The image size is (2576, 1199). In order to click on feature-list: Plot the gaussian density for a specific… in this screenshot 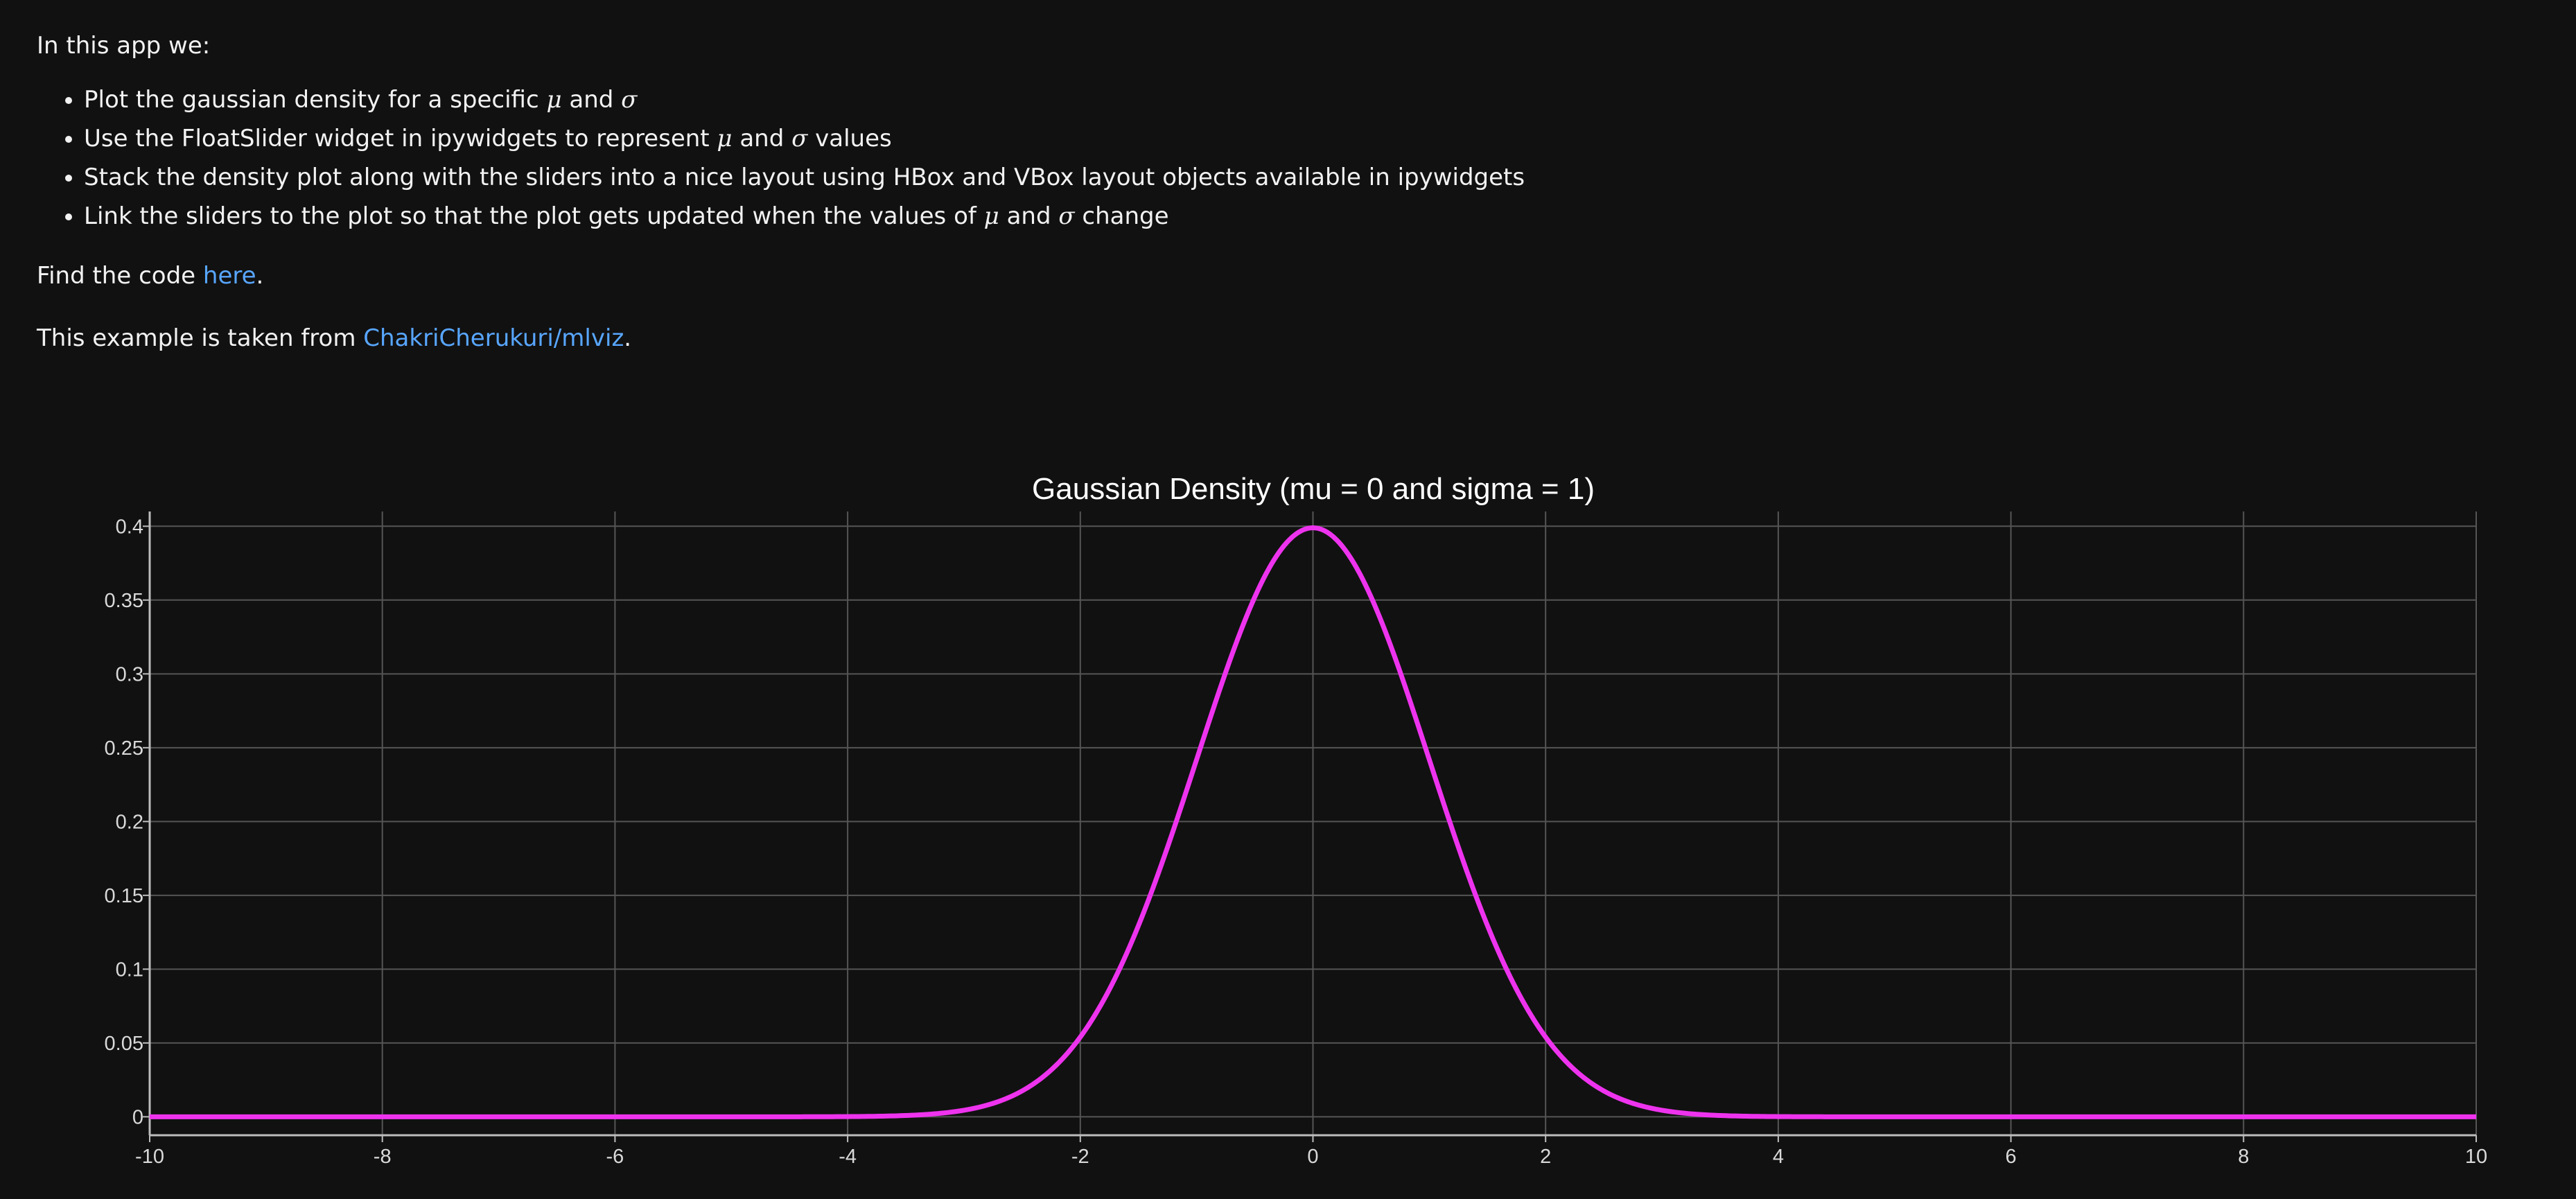, I will do `click(1284, 158)`.